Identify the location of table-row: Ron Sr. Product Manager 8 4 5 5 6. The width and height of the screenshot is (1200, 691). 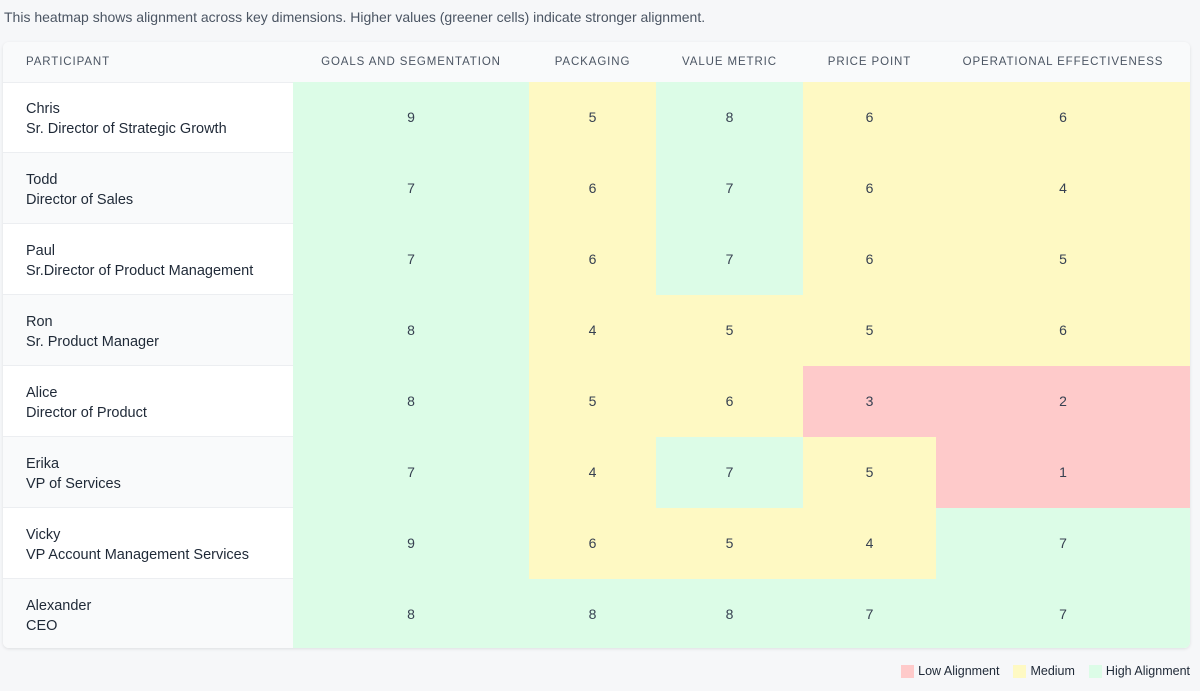
(596, 330).